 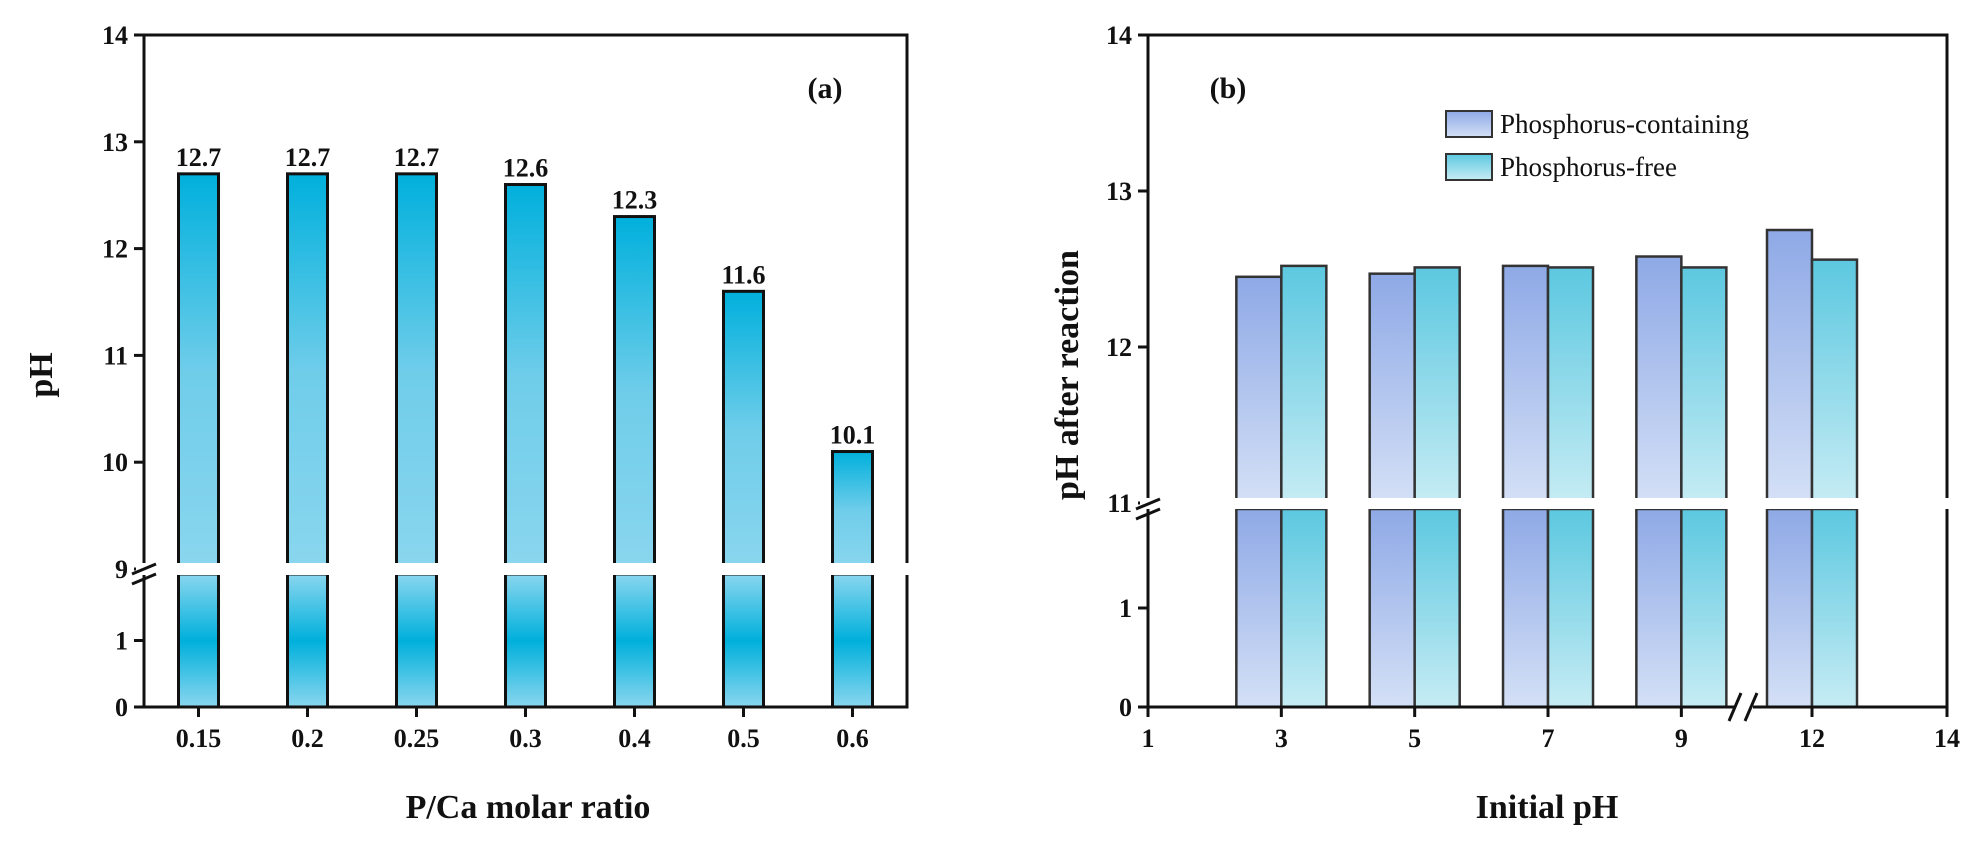 I want to click on panel-a-value-label: 10.1, so click(x=853, y=435).